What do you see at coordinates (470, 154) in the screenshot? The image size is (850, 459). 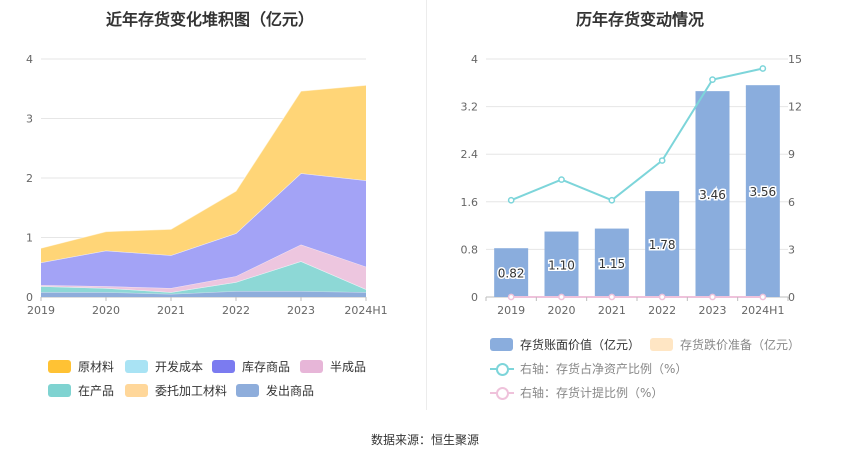 I see `y-tick-label: 2.4` at bounding box center [470, 154].